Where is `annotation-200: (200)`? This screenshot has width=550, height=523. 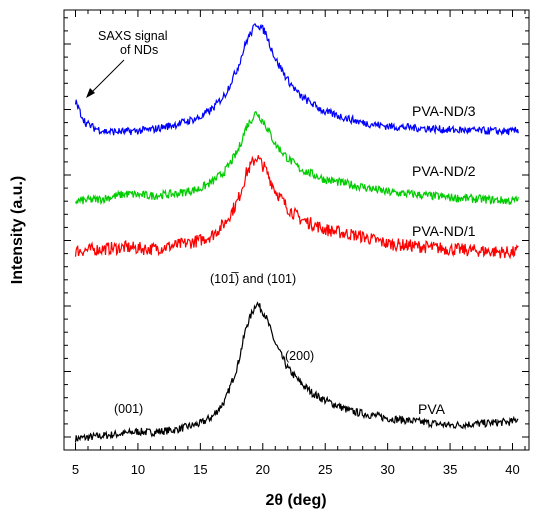 annotation-200: (200) is located at coordinates (299, 356).